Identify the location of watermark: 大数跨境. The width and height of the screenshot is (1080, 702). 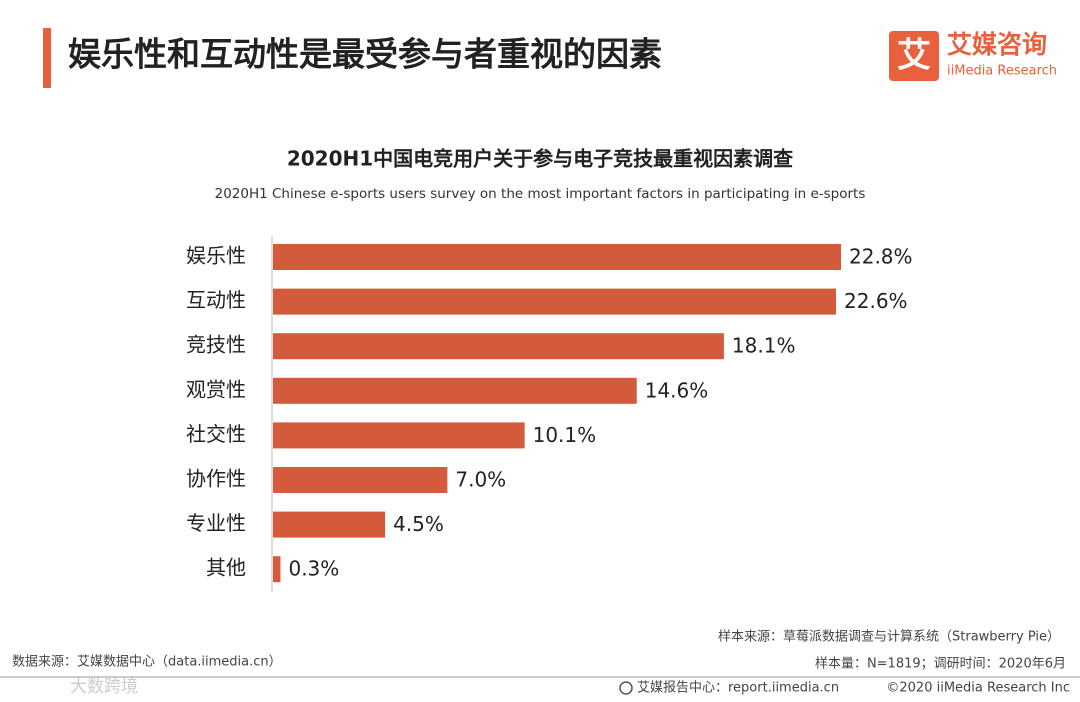
(104, 687).